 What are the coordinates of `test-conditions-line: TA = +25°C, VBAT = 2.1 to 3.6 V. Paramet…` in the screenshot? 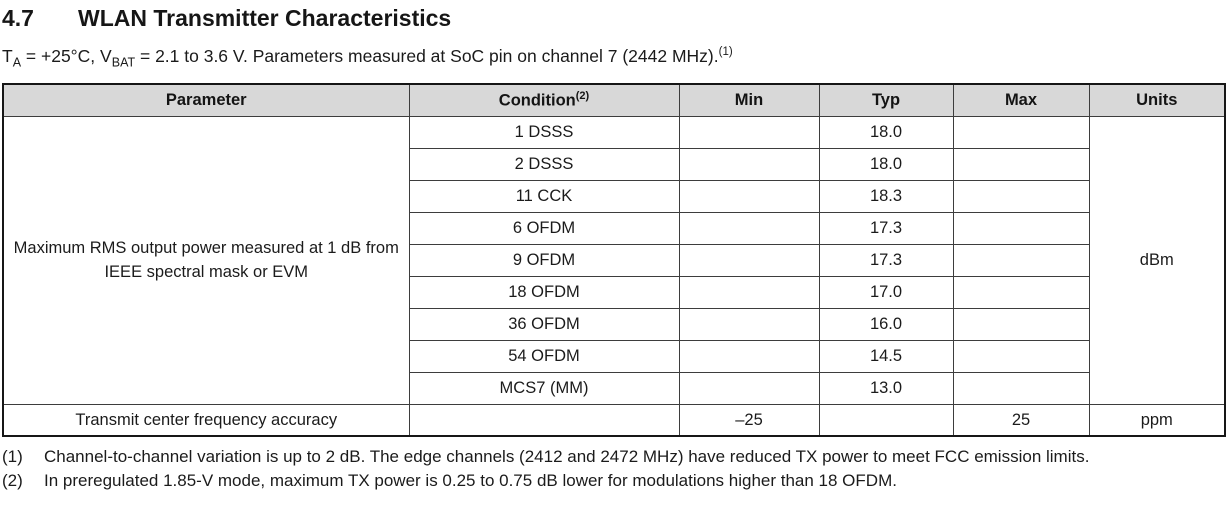 It's located at (614, 57).